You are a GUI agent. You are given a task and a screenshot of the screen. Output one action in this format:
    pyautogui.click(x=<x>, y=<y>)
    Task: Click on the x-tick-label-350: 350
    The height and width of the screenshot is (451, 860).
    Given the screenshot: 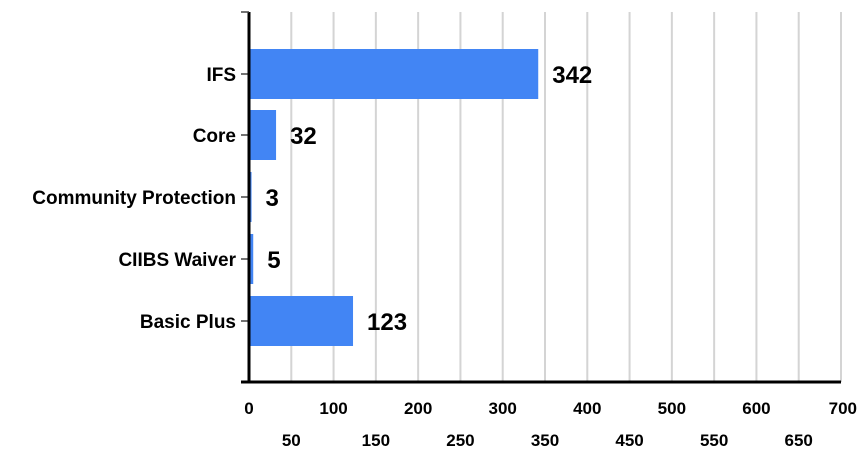 What is the action you would take?
    pyautogui.click(x=545, y=440)
    